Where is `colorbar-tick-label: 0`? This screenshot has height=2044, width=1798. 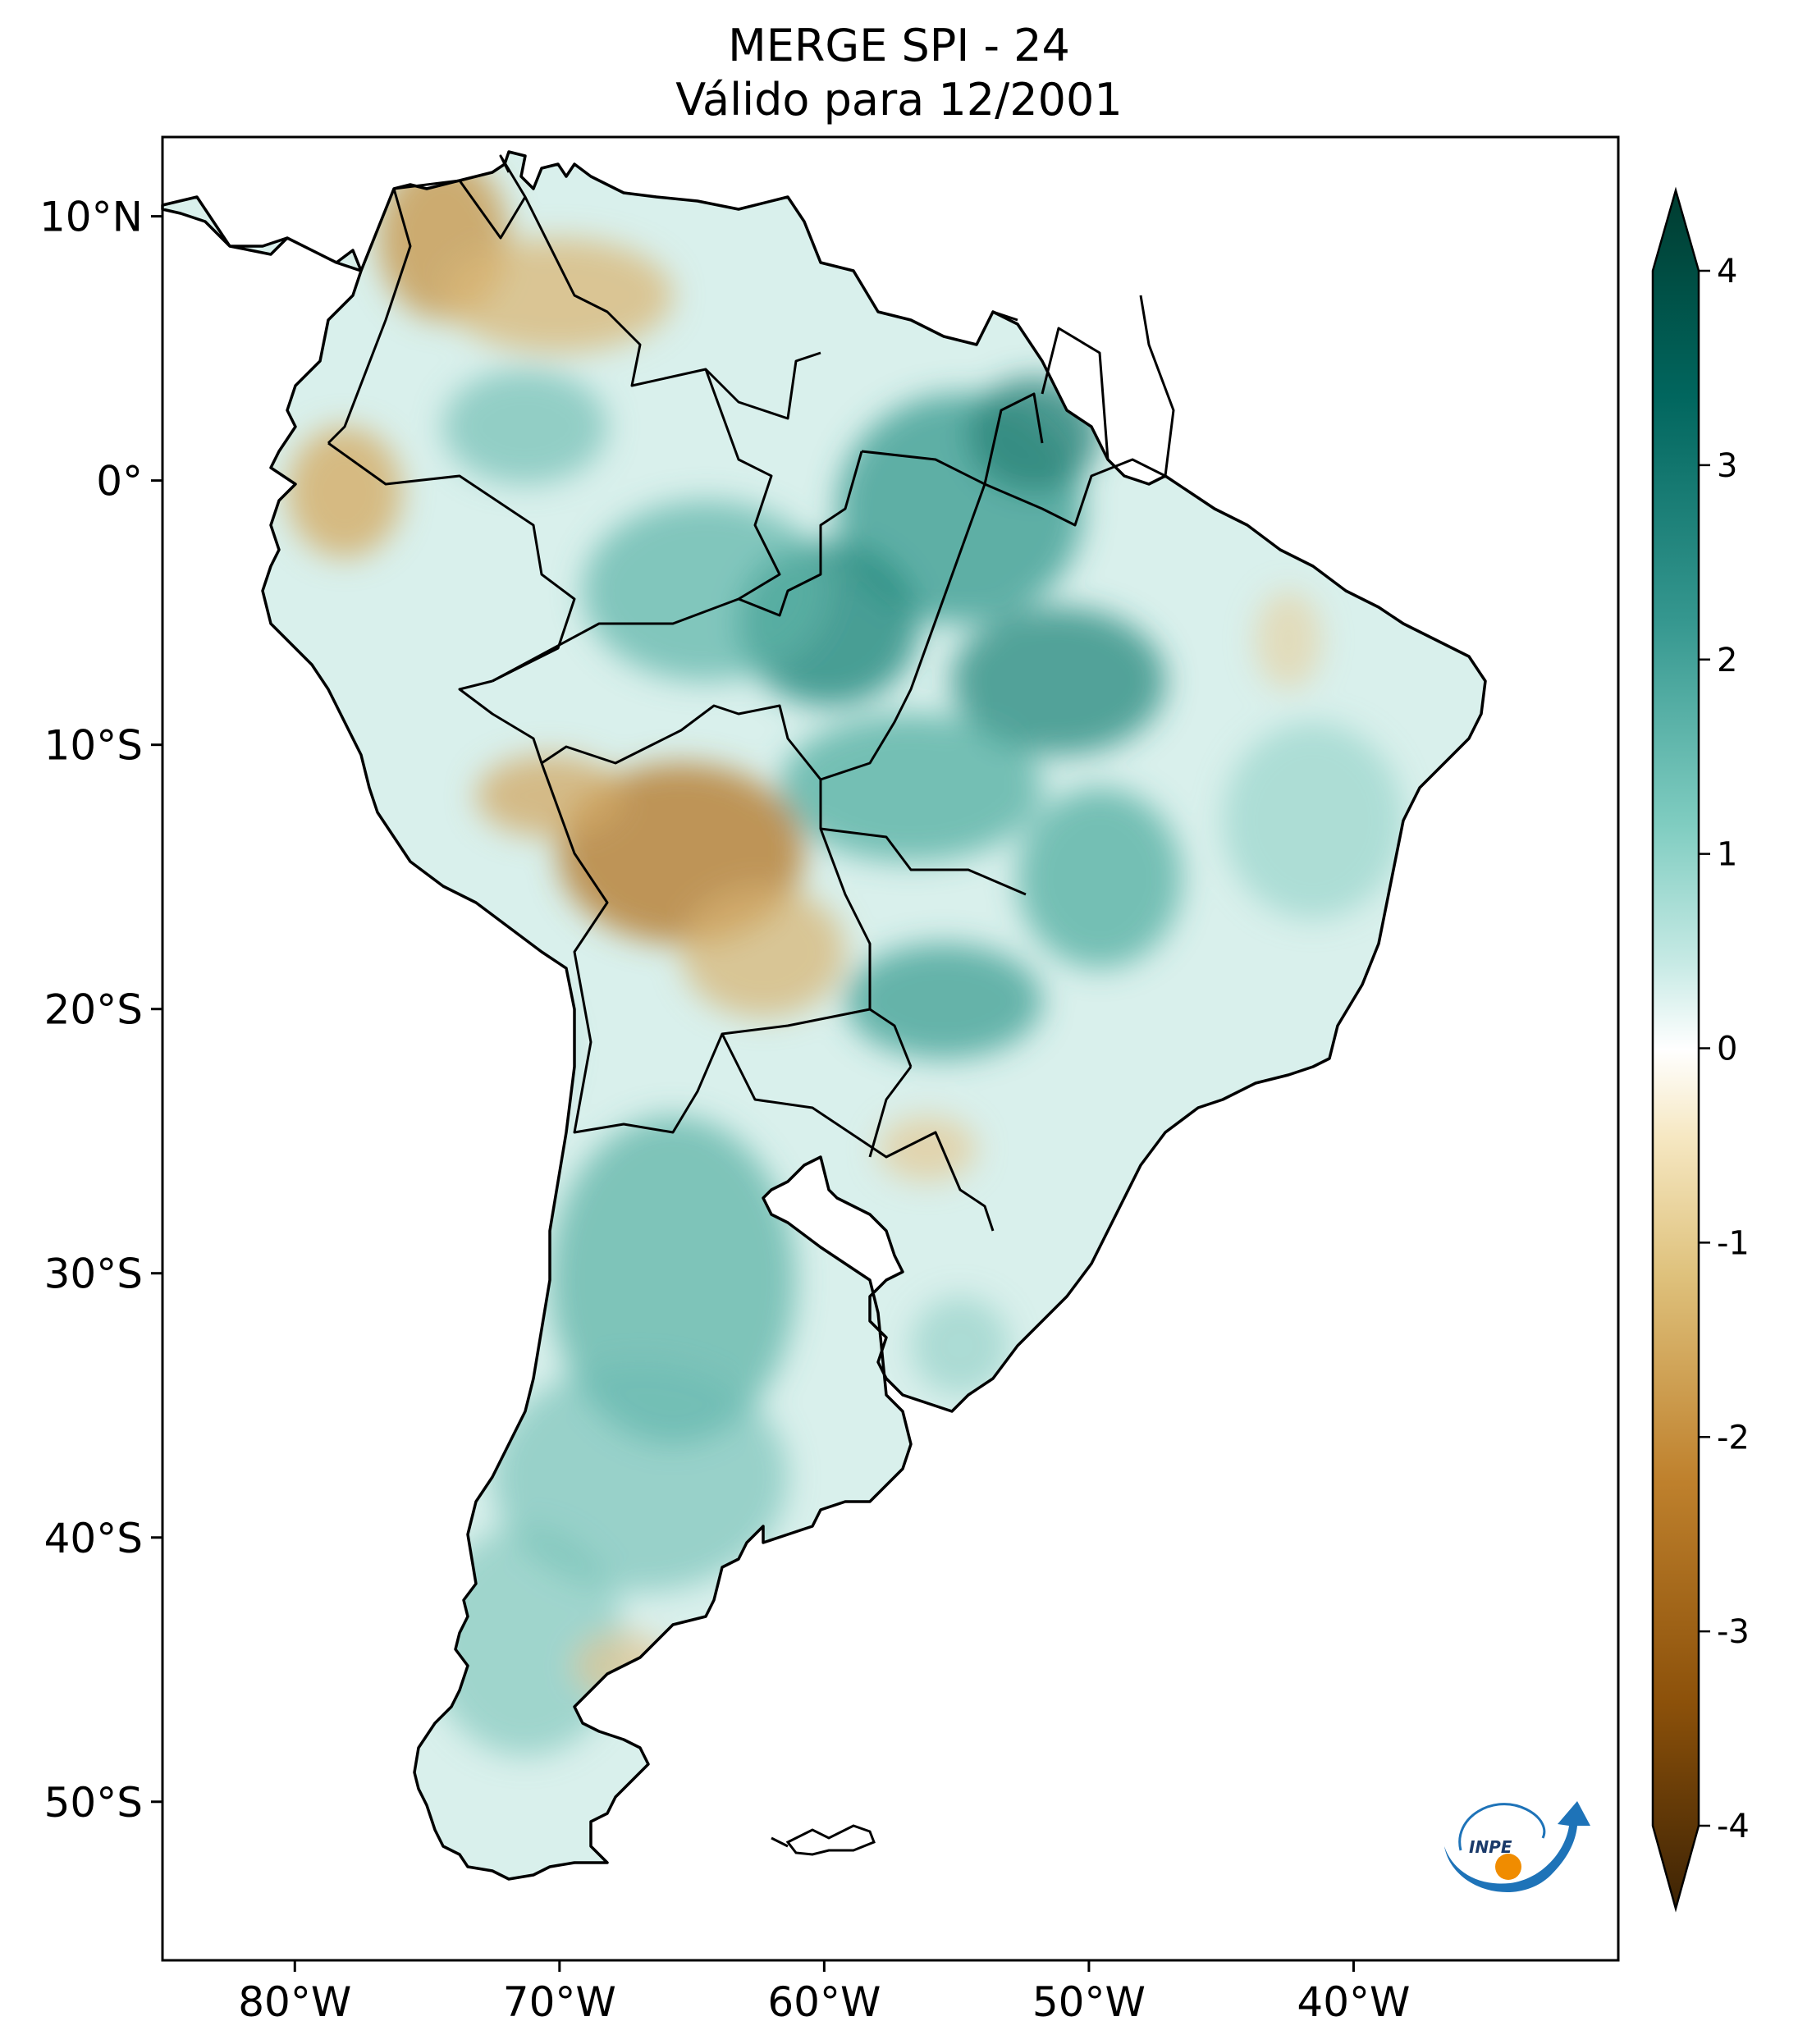
colorbar-tick-label: 0 is located at coordinates (1727, 1049).